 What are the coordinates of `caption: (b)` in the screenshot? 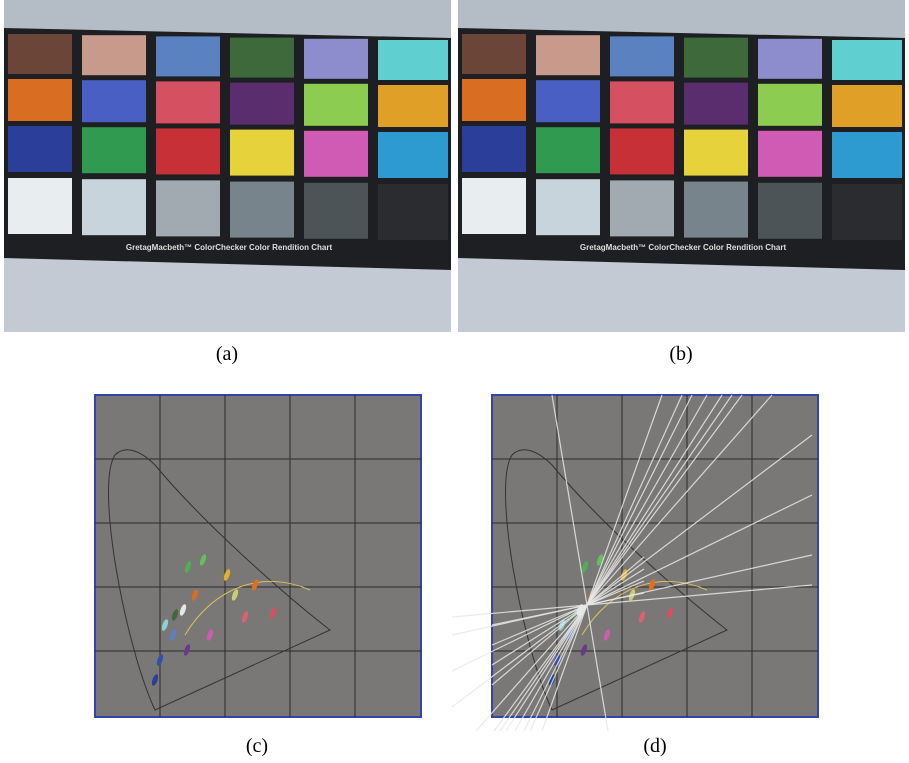 It's located at (680, 354).